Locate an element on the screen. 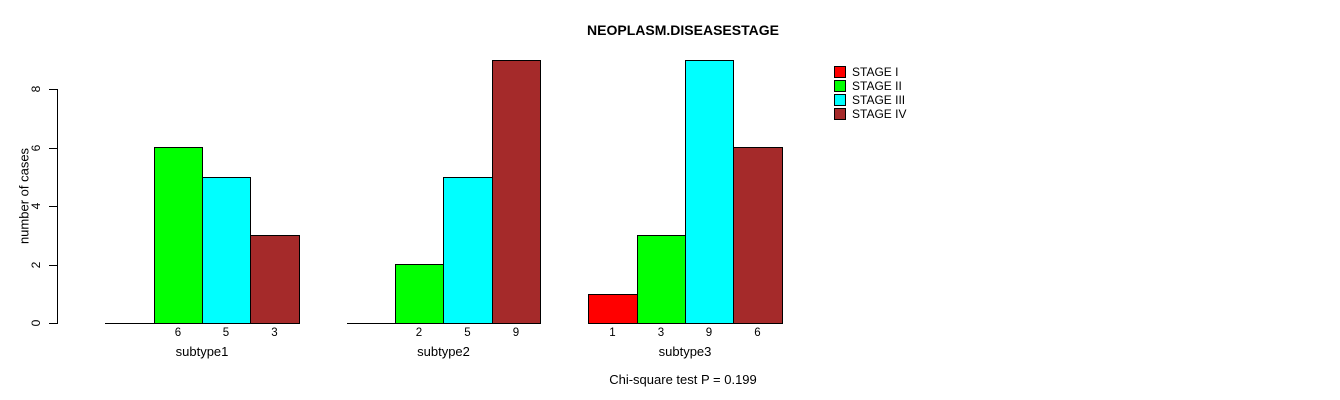 The image size is (1340, 400). x-category-label: subtype1 is located at coordinates (202, 351).